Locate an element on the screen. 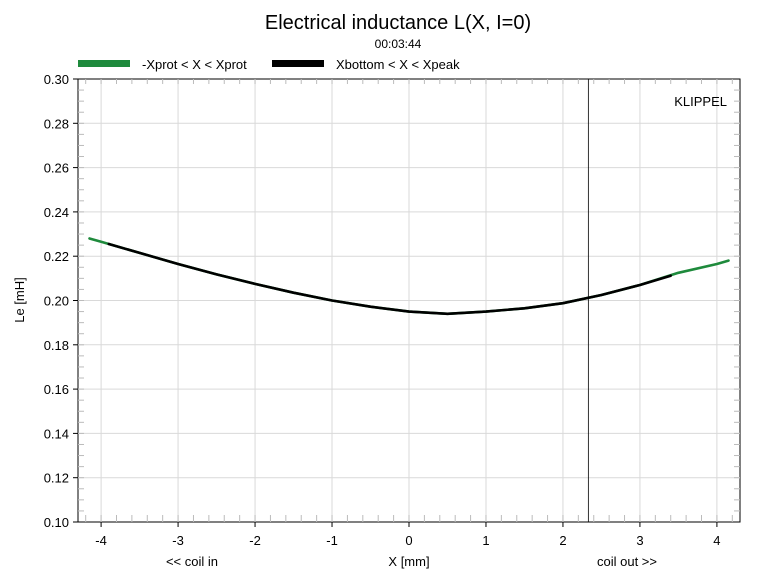 This screenshot has height=577, width=765. x-note-coil-in: << coil in is located at coordinates (192, 561).